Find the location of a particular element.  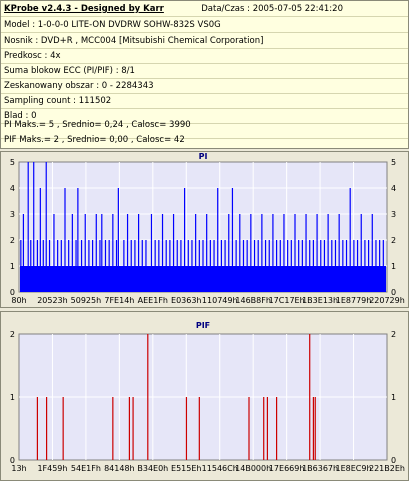

pi-xtick-label: 7FE14h is located at coordinates (119, 300).